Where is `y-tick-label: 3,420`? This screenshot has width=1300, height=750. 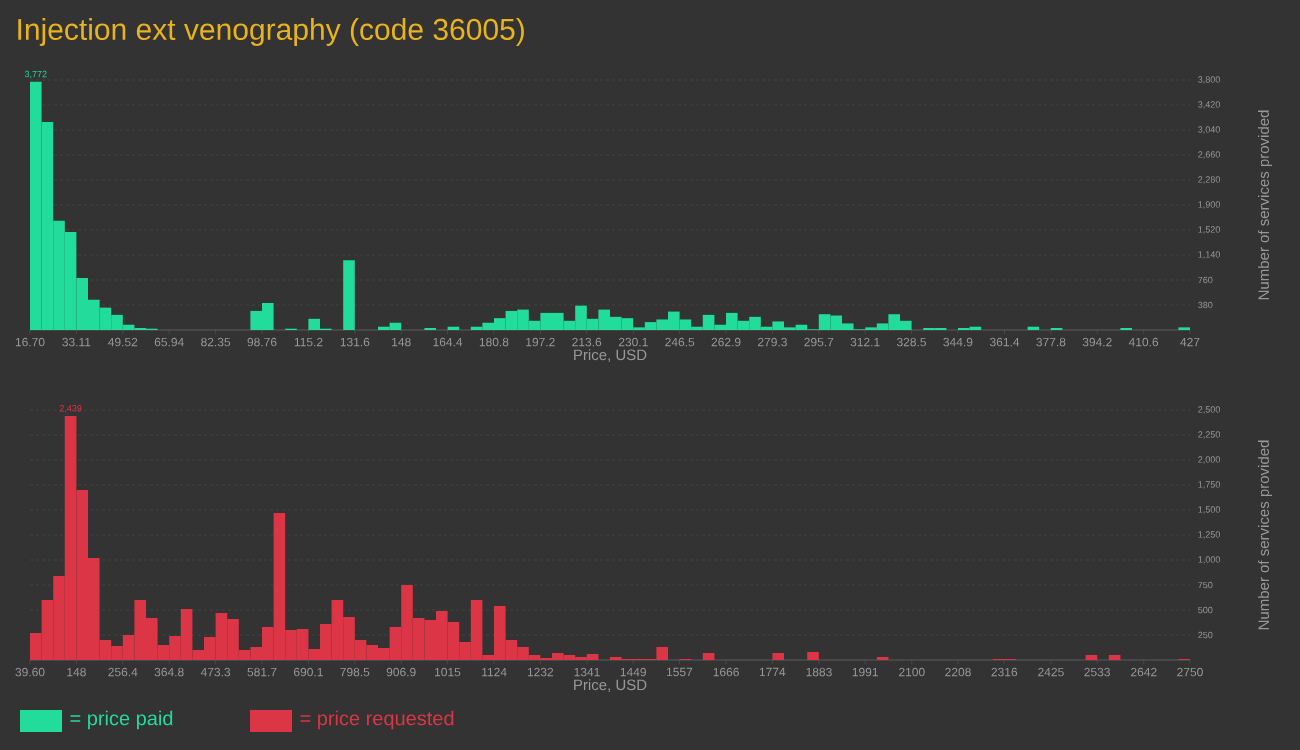 y-tick-label: 3,420 is located at coordinates (1209, 105).